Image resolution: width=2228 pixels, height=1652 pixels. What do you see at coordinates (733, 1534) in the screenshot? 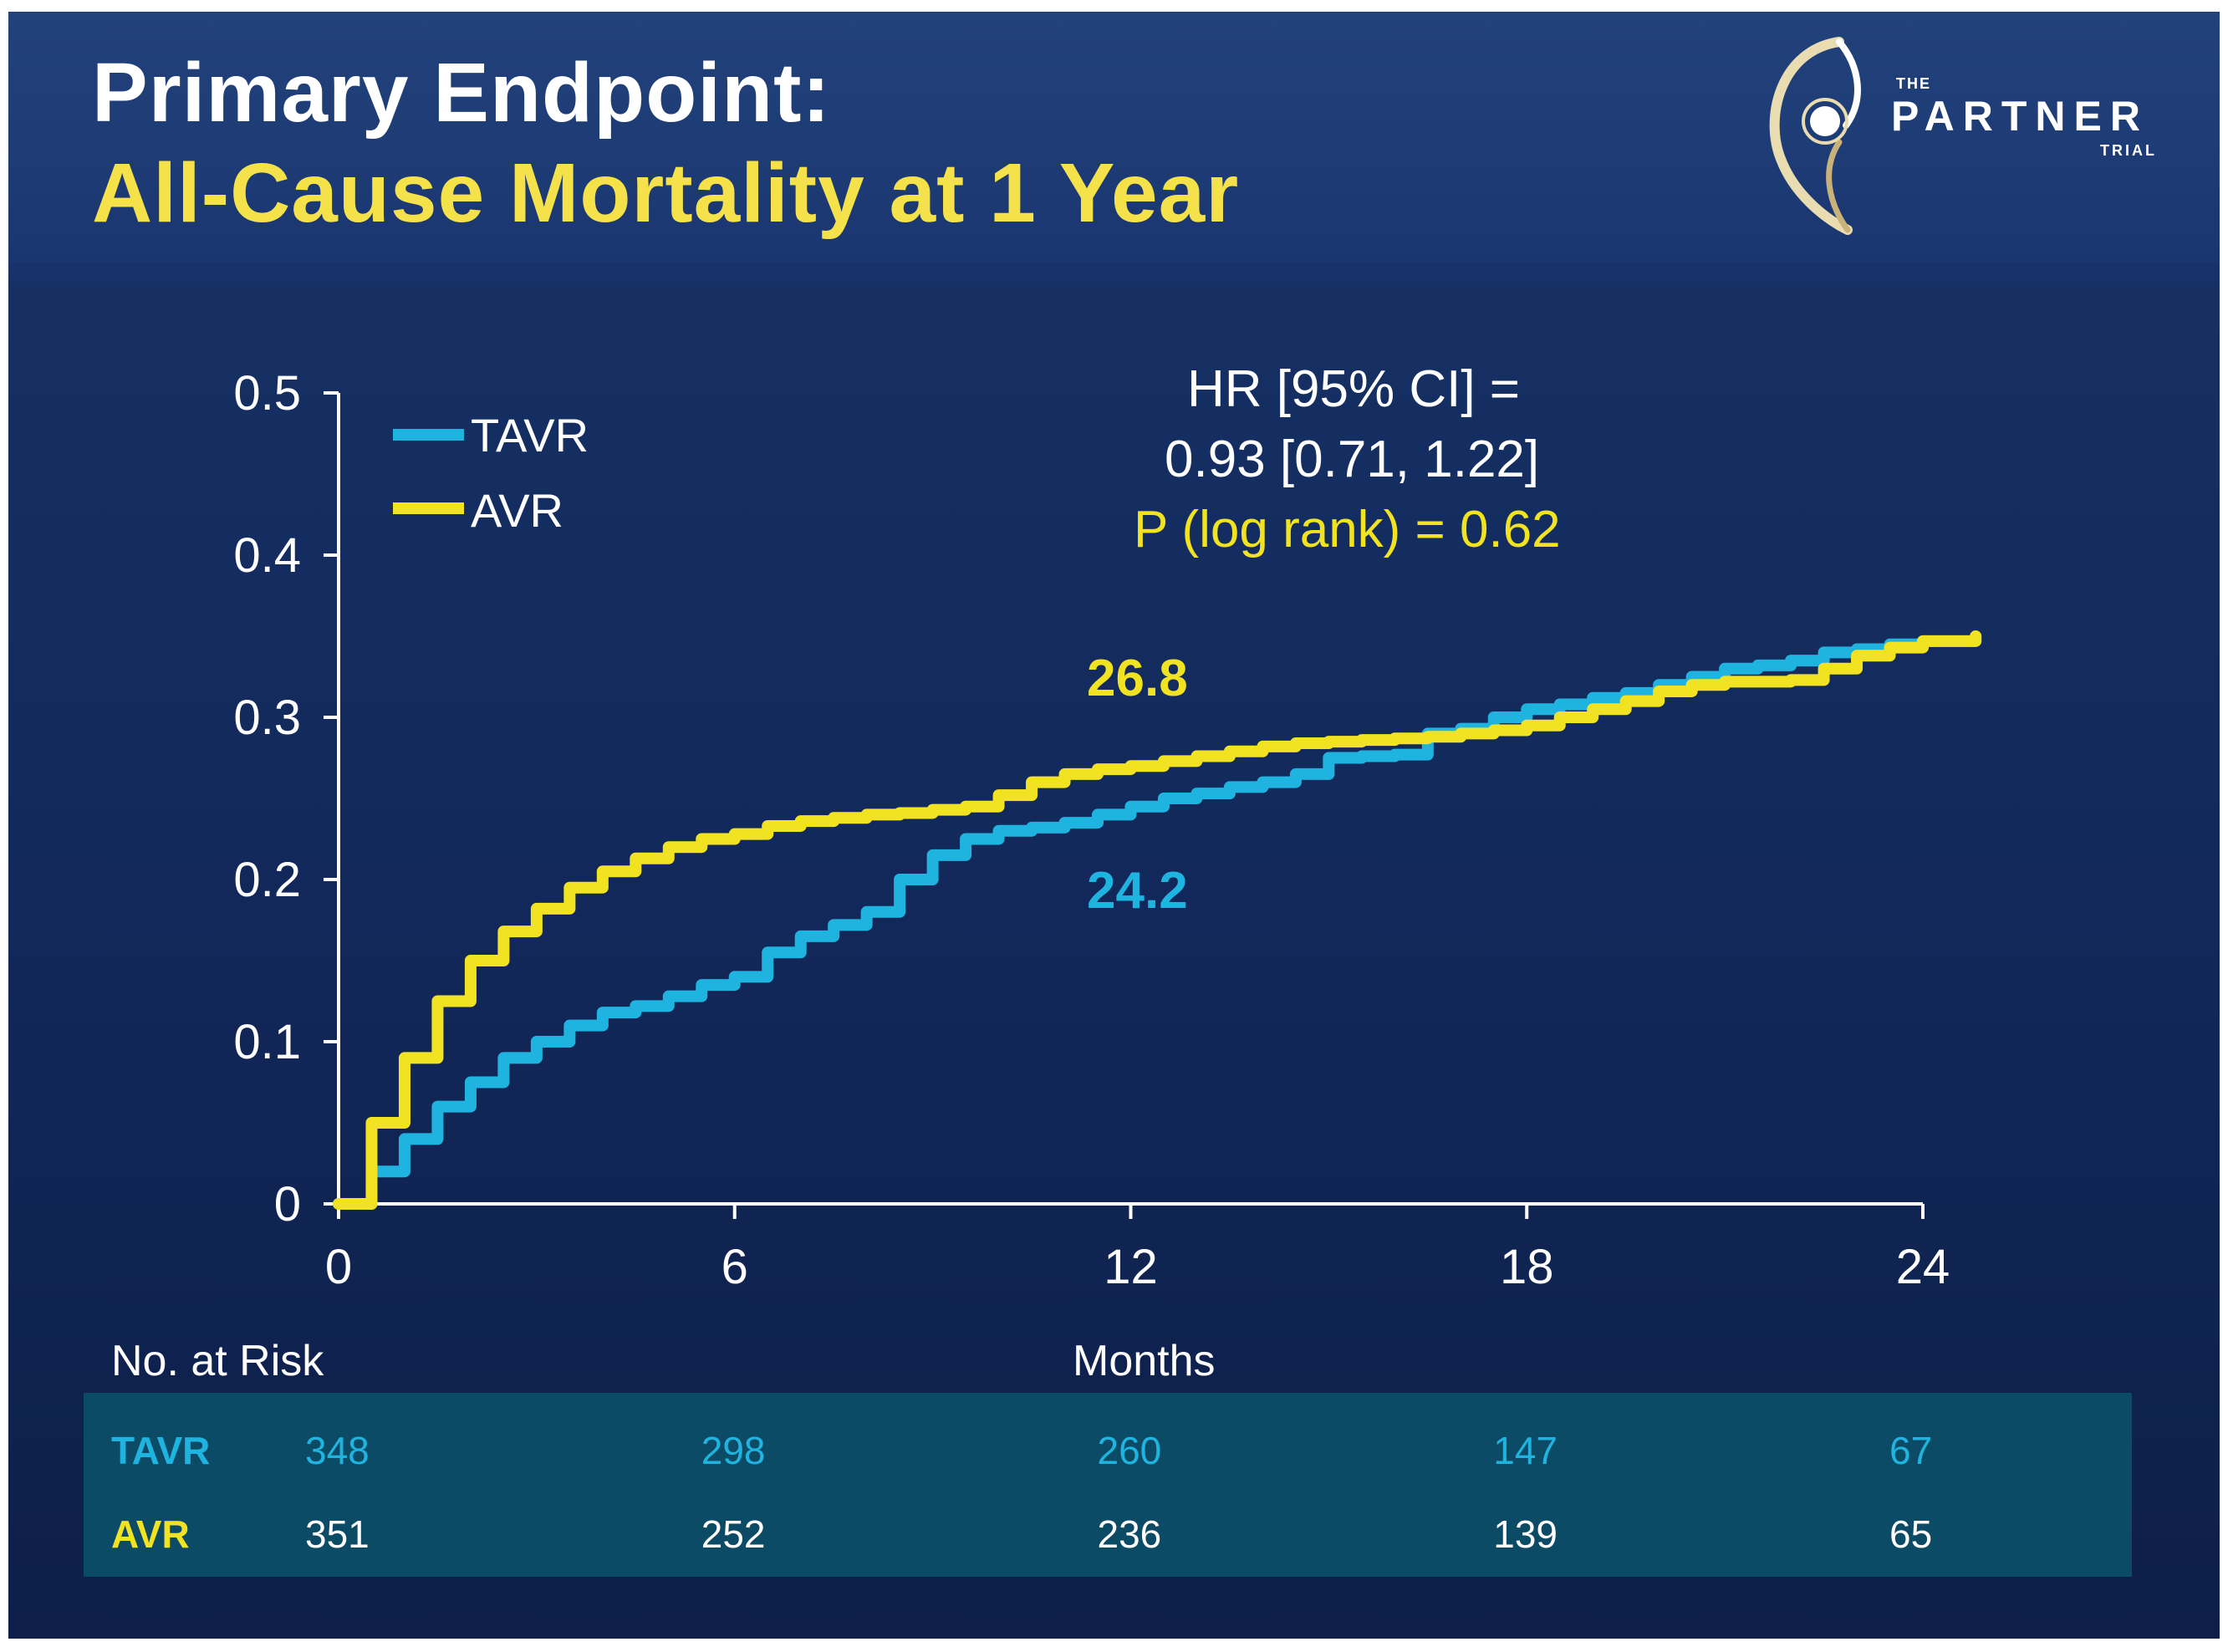
I see `risk-cell-avr: 252` at bounding box center [733, 1534].